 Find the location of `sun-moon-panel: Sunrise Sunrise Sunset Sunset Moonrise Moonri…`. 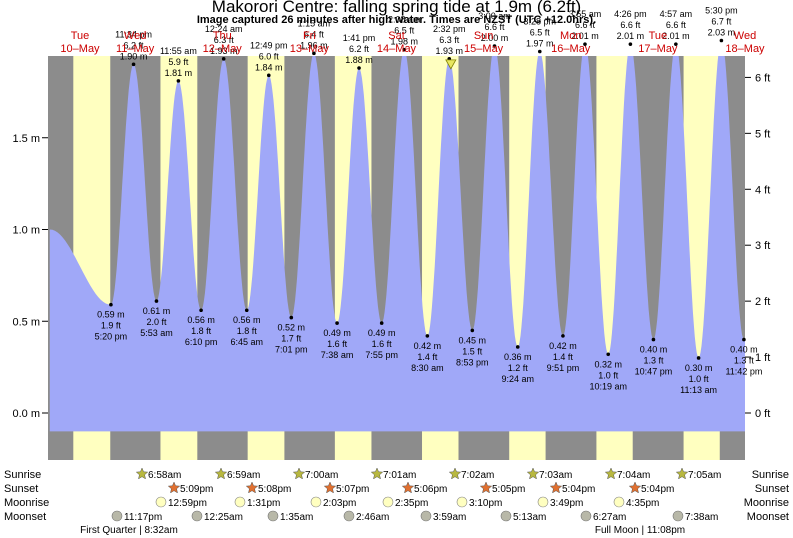

sun-moon-panel: Sunrise Sunrise Sunset Sunset Moonrise Moonri… is located at coordinates (396, 501).